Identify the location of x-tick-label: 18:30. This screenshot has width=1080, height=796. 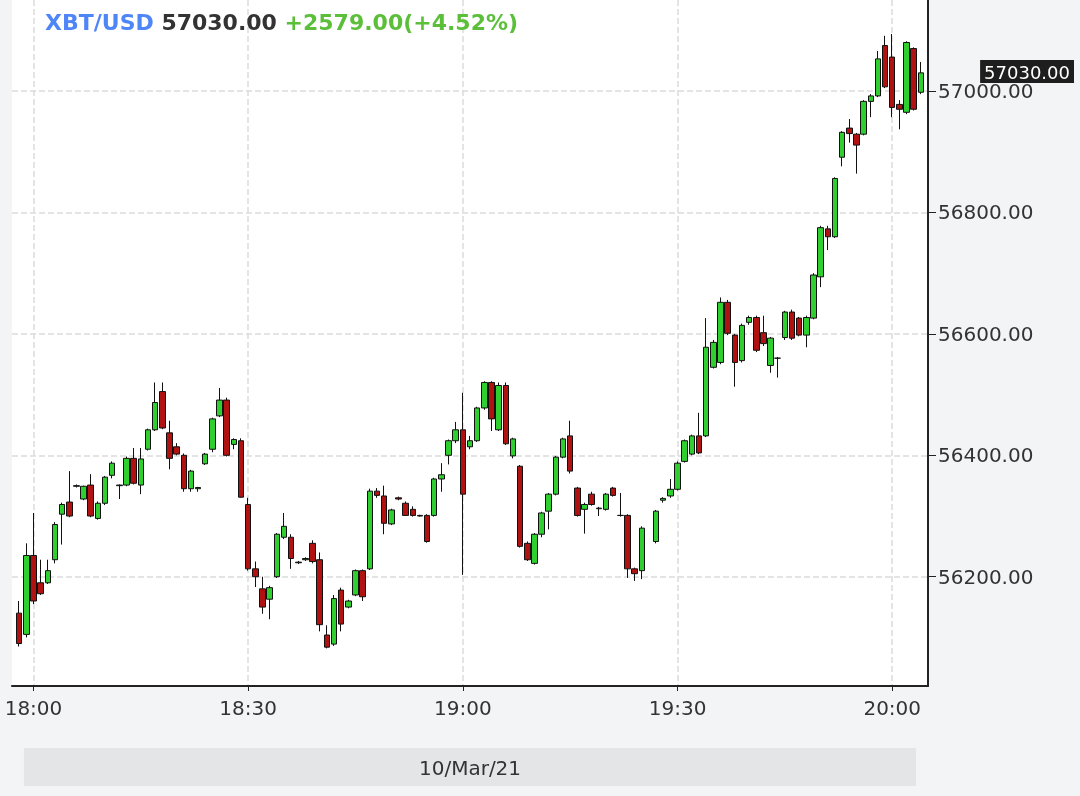
(248, 708).